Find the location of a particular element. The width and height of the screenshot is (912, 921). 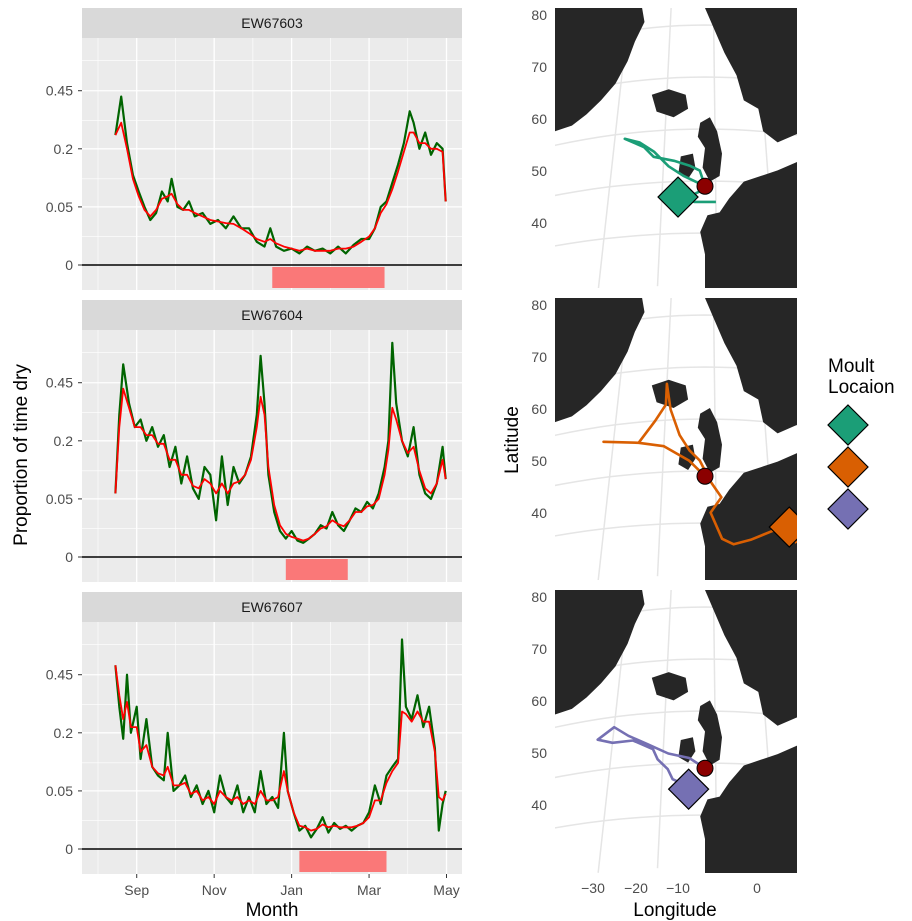

y-axis-title: Proportion of time dry is located at coordinates (21, 455).